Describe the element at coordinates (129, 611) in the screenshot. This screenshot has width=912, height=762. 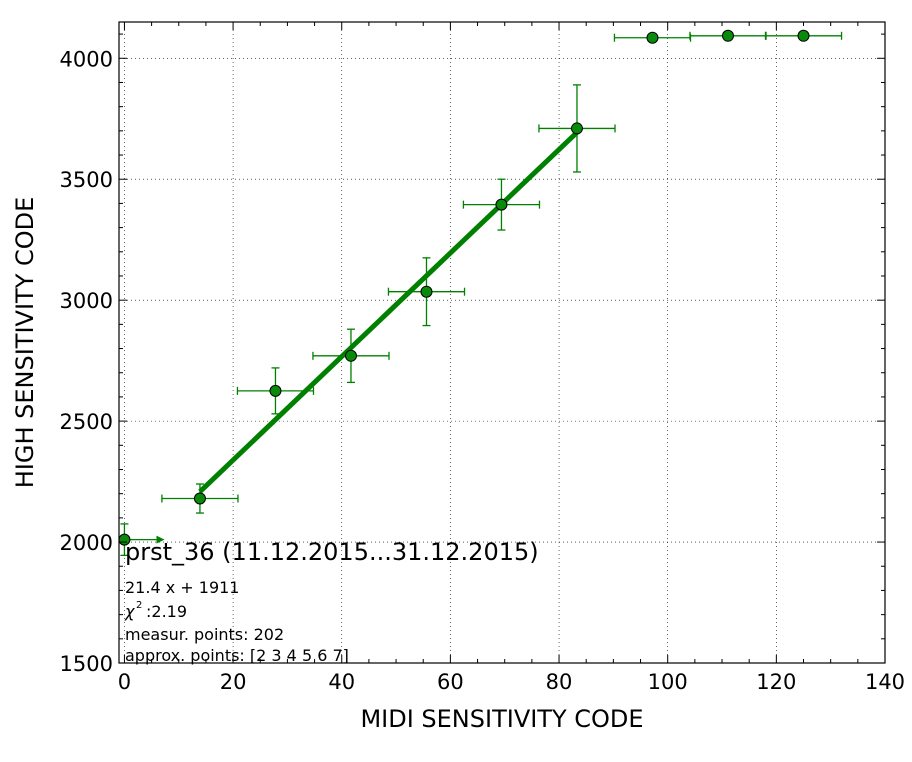
I see `annotation-chi-symbol: χ` at that location.